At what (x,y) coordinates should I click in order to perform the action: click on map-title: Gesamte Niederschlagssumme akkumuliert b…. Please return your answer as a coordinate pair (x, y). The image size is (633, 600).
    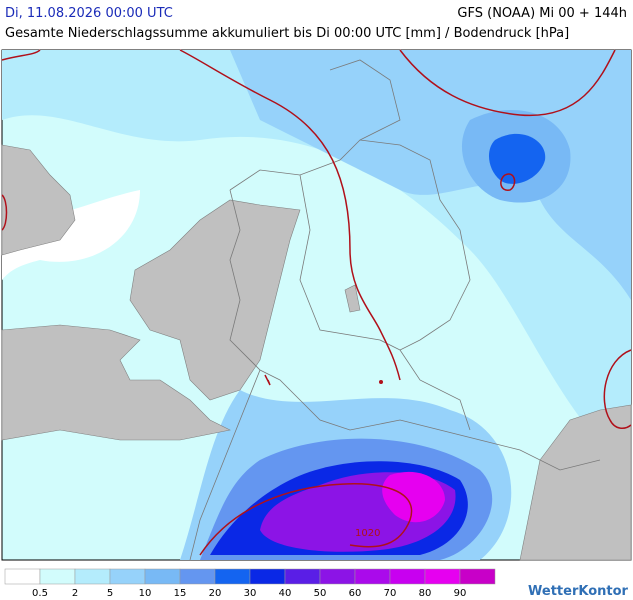
    Looking at the image, I should click on (287, 33).